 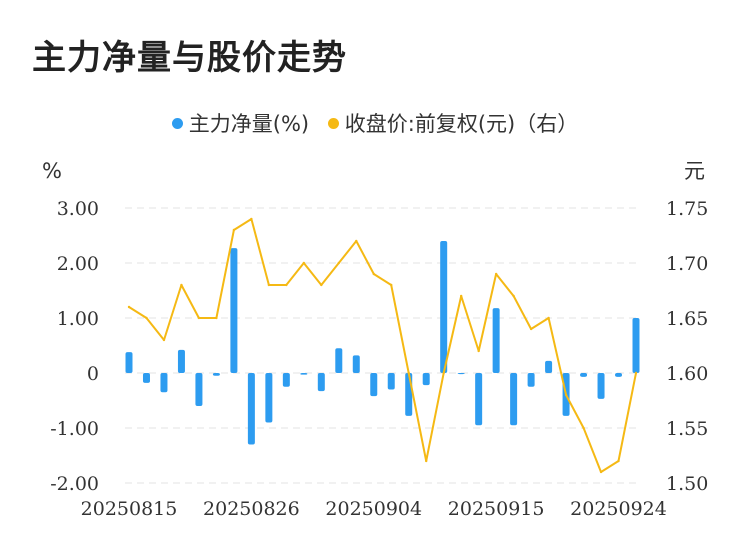 What do you see at coordinates (687, 346) in the screenshot?
I see `right-axis: 1.50 1.55 1.60 1.65 1.70 1.75` at bounding box center [687, 346].